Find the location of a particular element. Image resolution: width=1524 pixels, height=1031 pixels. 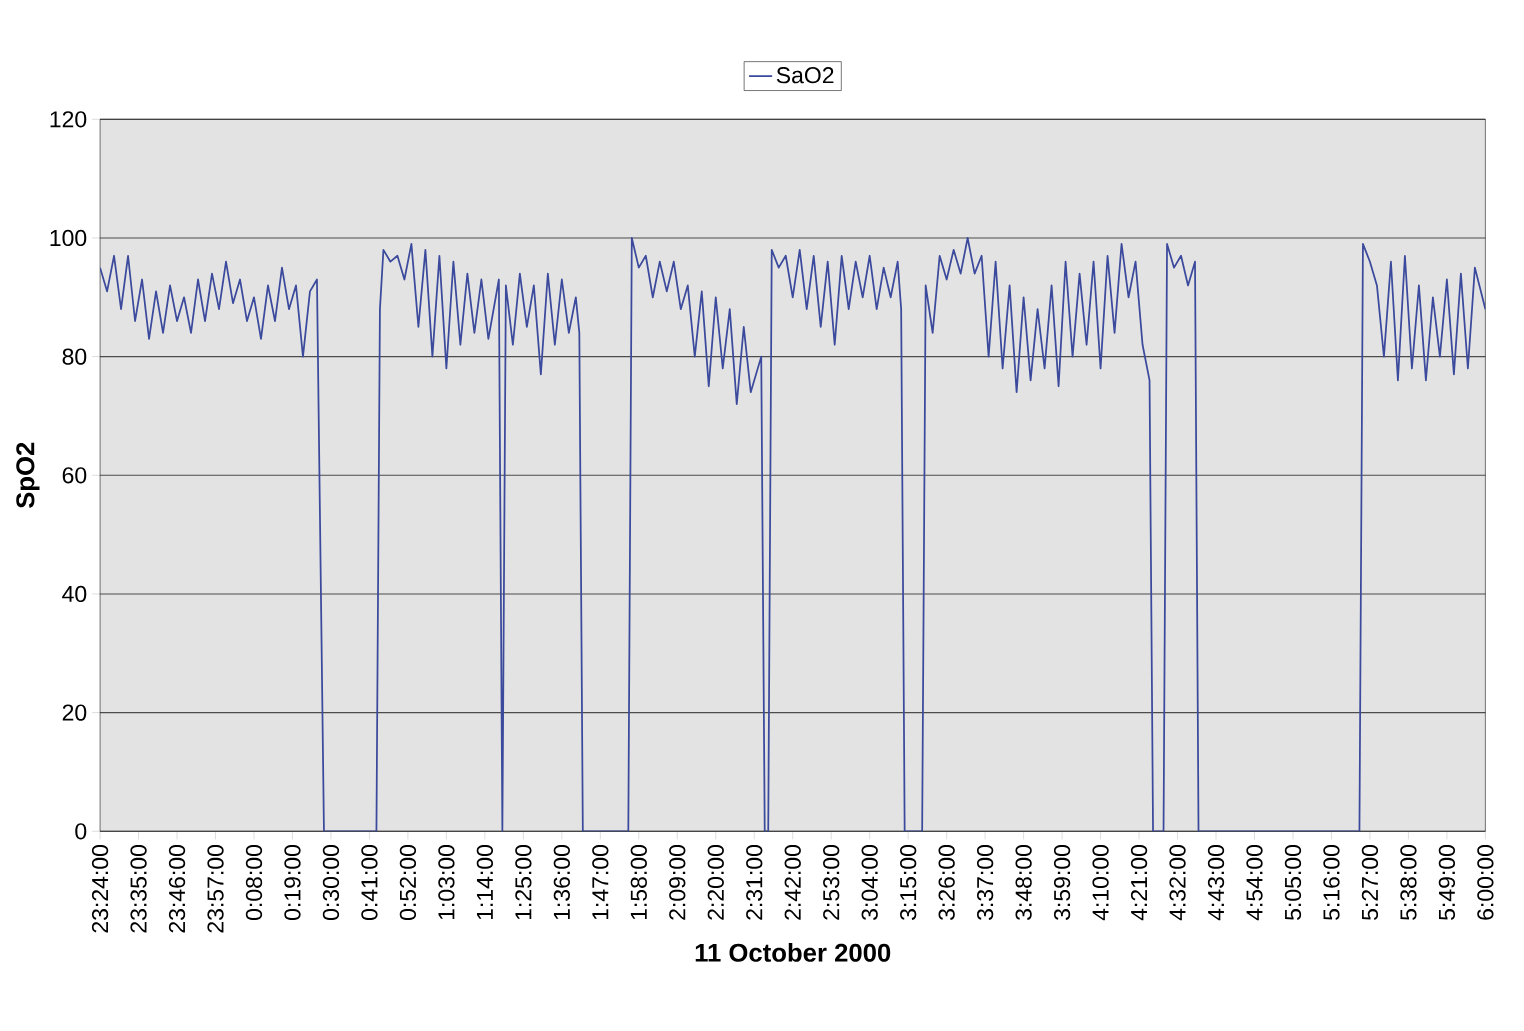

x-tick-label: 1:25:00 is located at coordinates (523, 881).